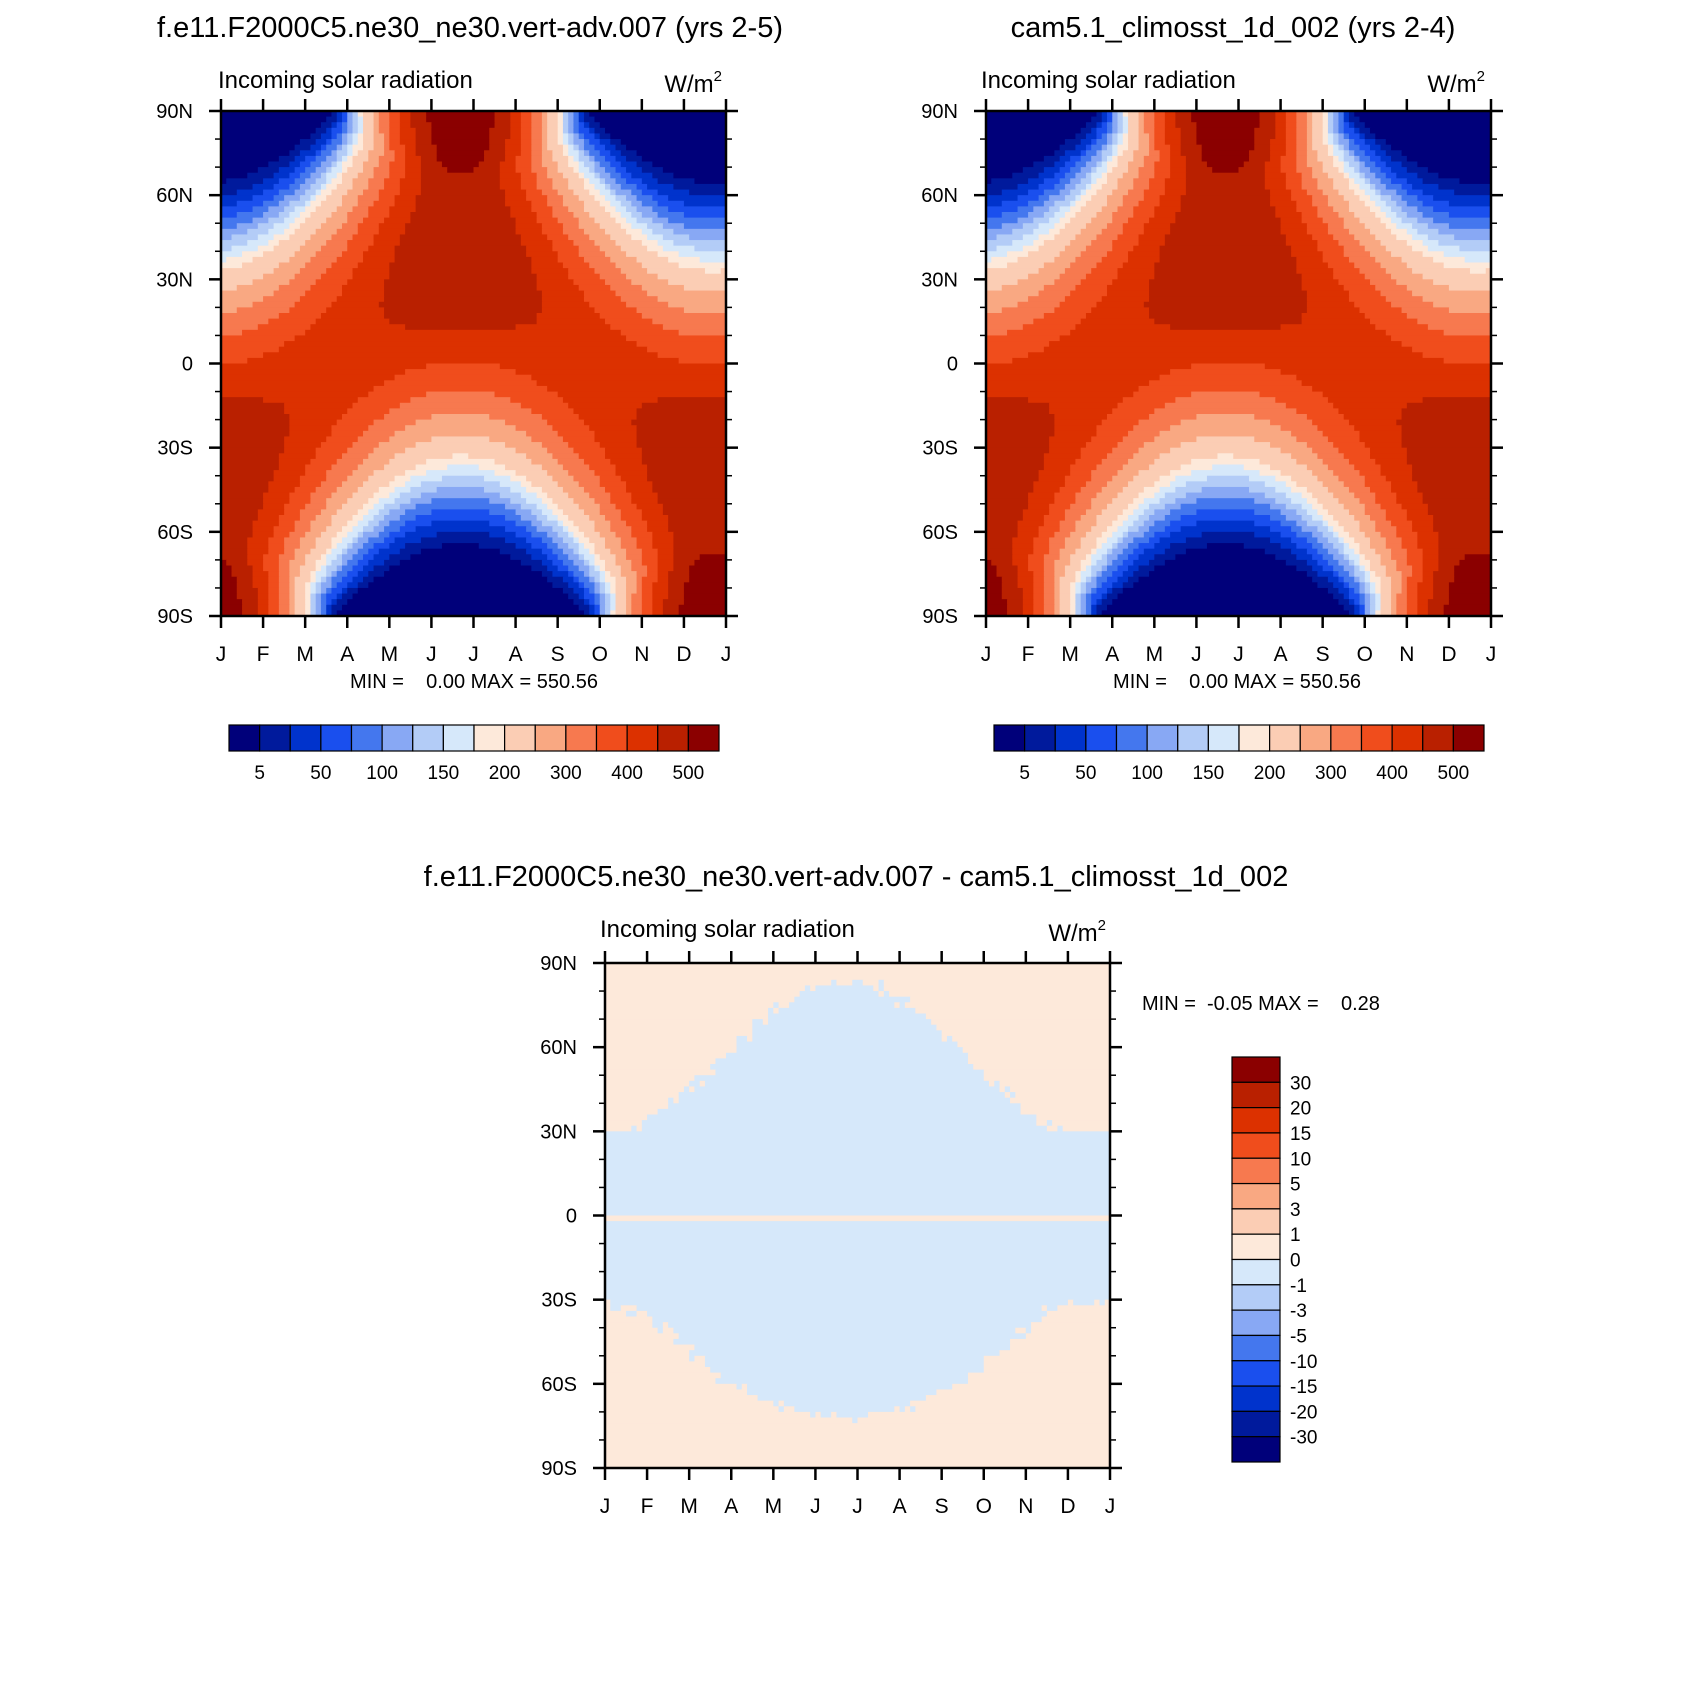 The image size is (1697, 1697). What do you see at coordinates (1295, 1261) in the screenshot?
I see `colorbar-label: 0` at bounding box center [1295, 1261].